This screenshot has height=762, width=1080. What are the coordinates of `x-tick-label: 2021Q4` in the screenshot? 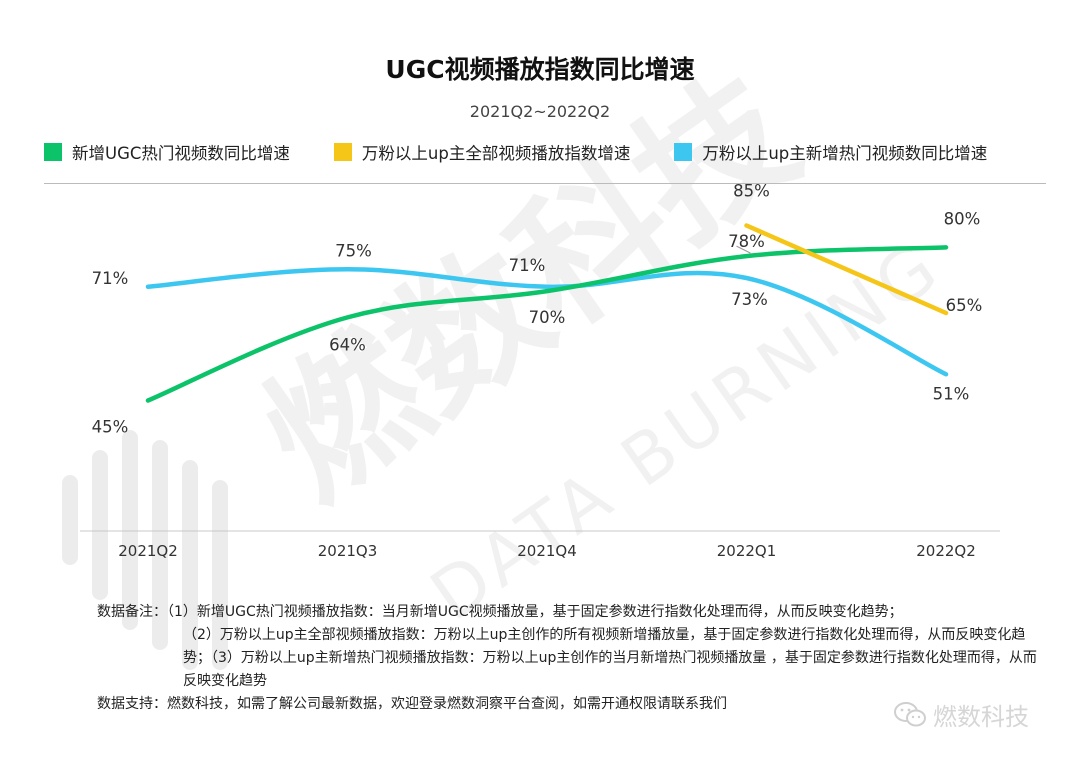 It's located at (547, 551).